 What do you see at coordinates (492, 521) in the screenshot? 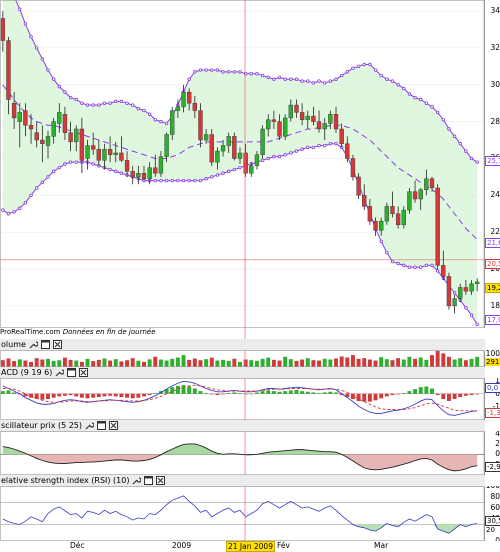
I see `rsi-tag-a: 30,5` at bounding box center [492, 521].